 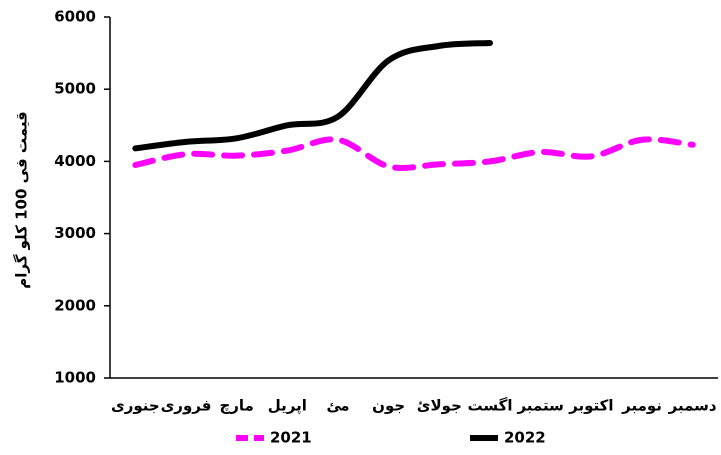 I want to click on x-tick-label: فروری, so click(x=186, y=406).